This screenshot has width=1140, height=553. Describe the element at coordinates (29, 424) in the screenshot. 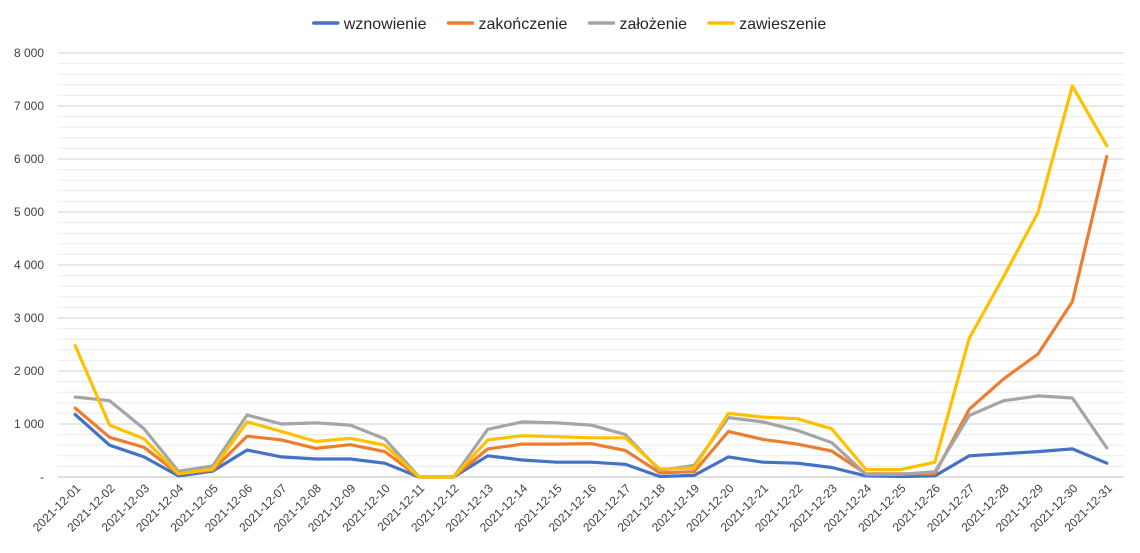

I see `y-tick-label: 1 000` at that location.